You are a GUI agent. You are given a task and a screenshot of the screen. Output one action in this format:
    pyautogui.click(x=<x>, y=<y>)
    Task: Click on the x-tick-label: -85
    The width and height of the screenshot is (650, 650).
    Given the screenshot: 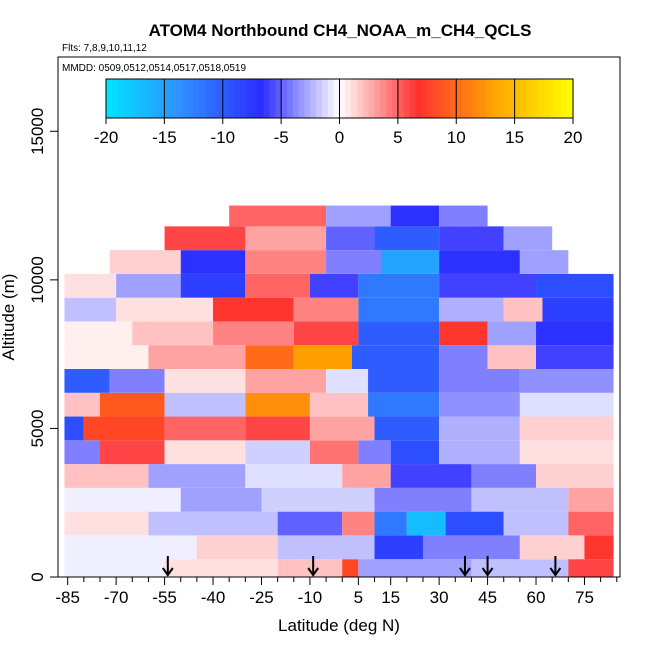 What is the action you would take?
    pyautogui.click(x=67, y=597)
    